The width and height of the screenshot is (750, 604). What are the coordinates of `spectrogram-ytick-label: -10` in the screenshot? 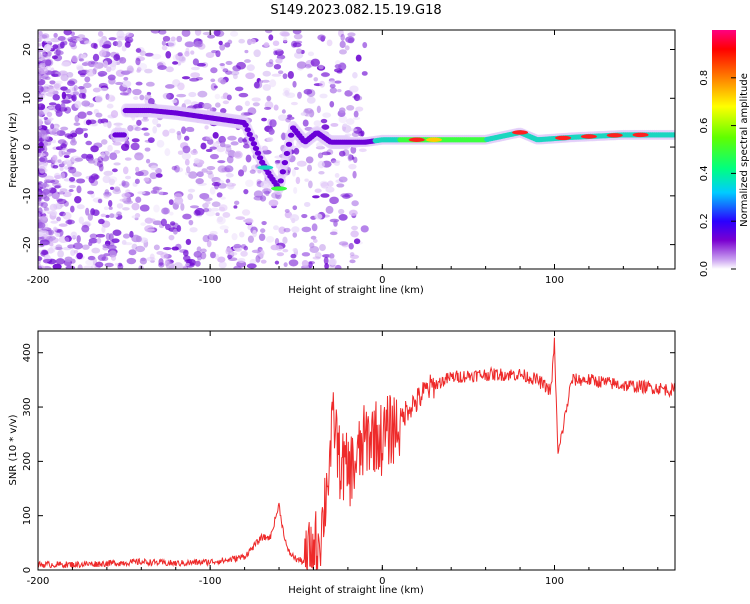 It's located at (27, 196).